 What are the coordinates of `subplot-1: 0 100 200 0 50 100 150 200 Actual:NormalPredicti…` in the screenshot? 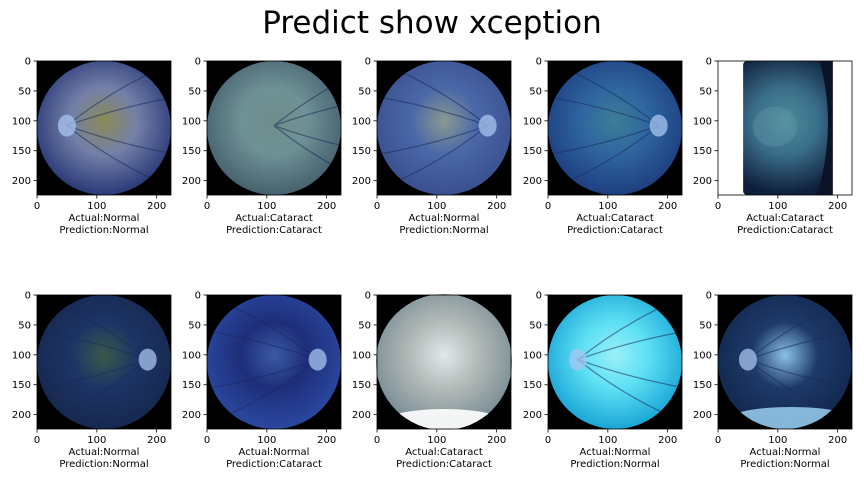 It's located at (92, 146).